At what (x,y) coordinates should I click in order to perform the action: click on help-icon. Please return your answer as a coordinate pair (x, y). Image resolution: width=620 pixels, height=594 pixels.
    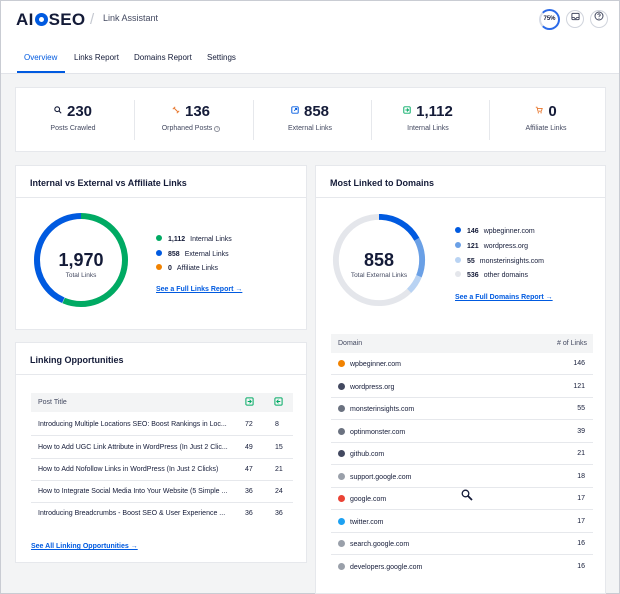
    Looking at the image, I should click on (599, 19).